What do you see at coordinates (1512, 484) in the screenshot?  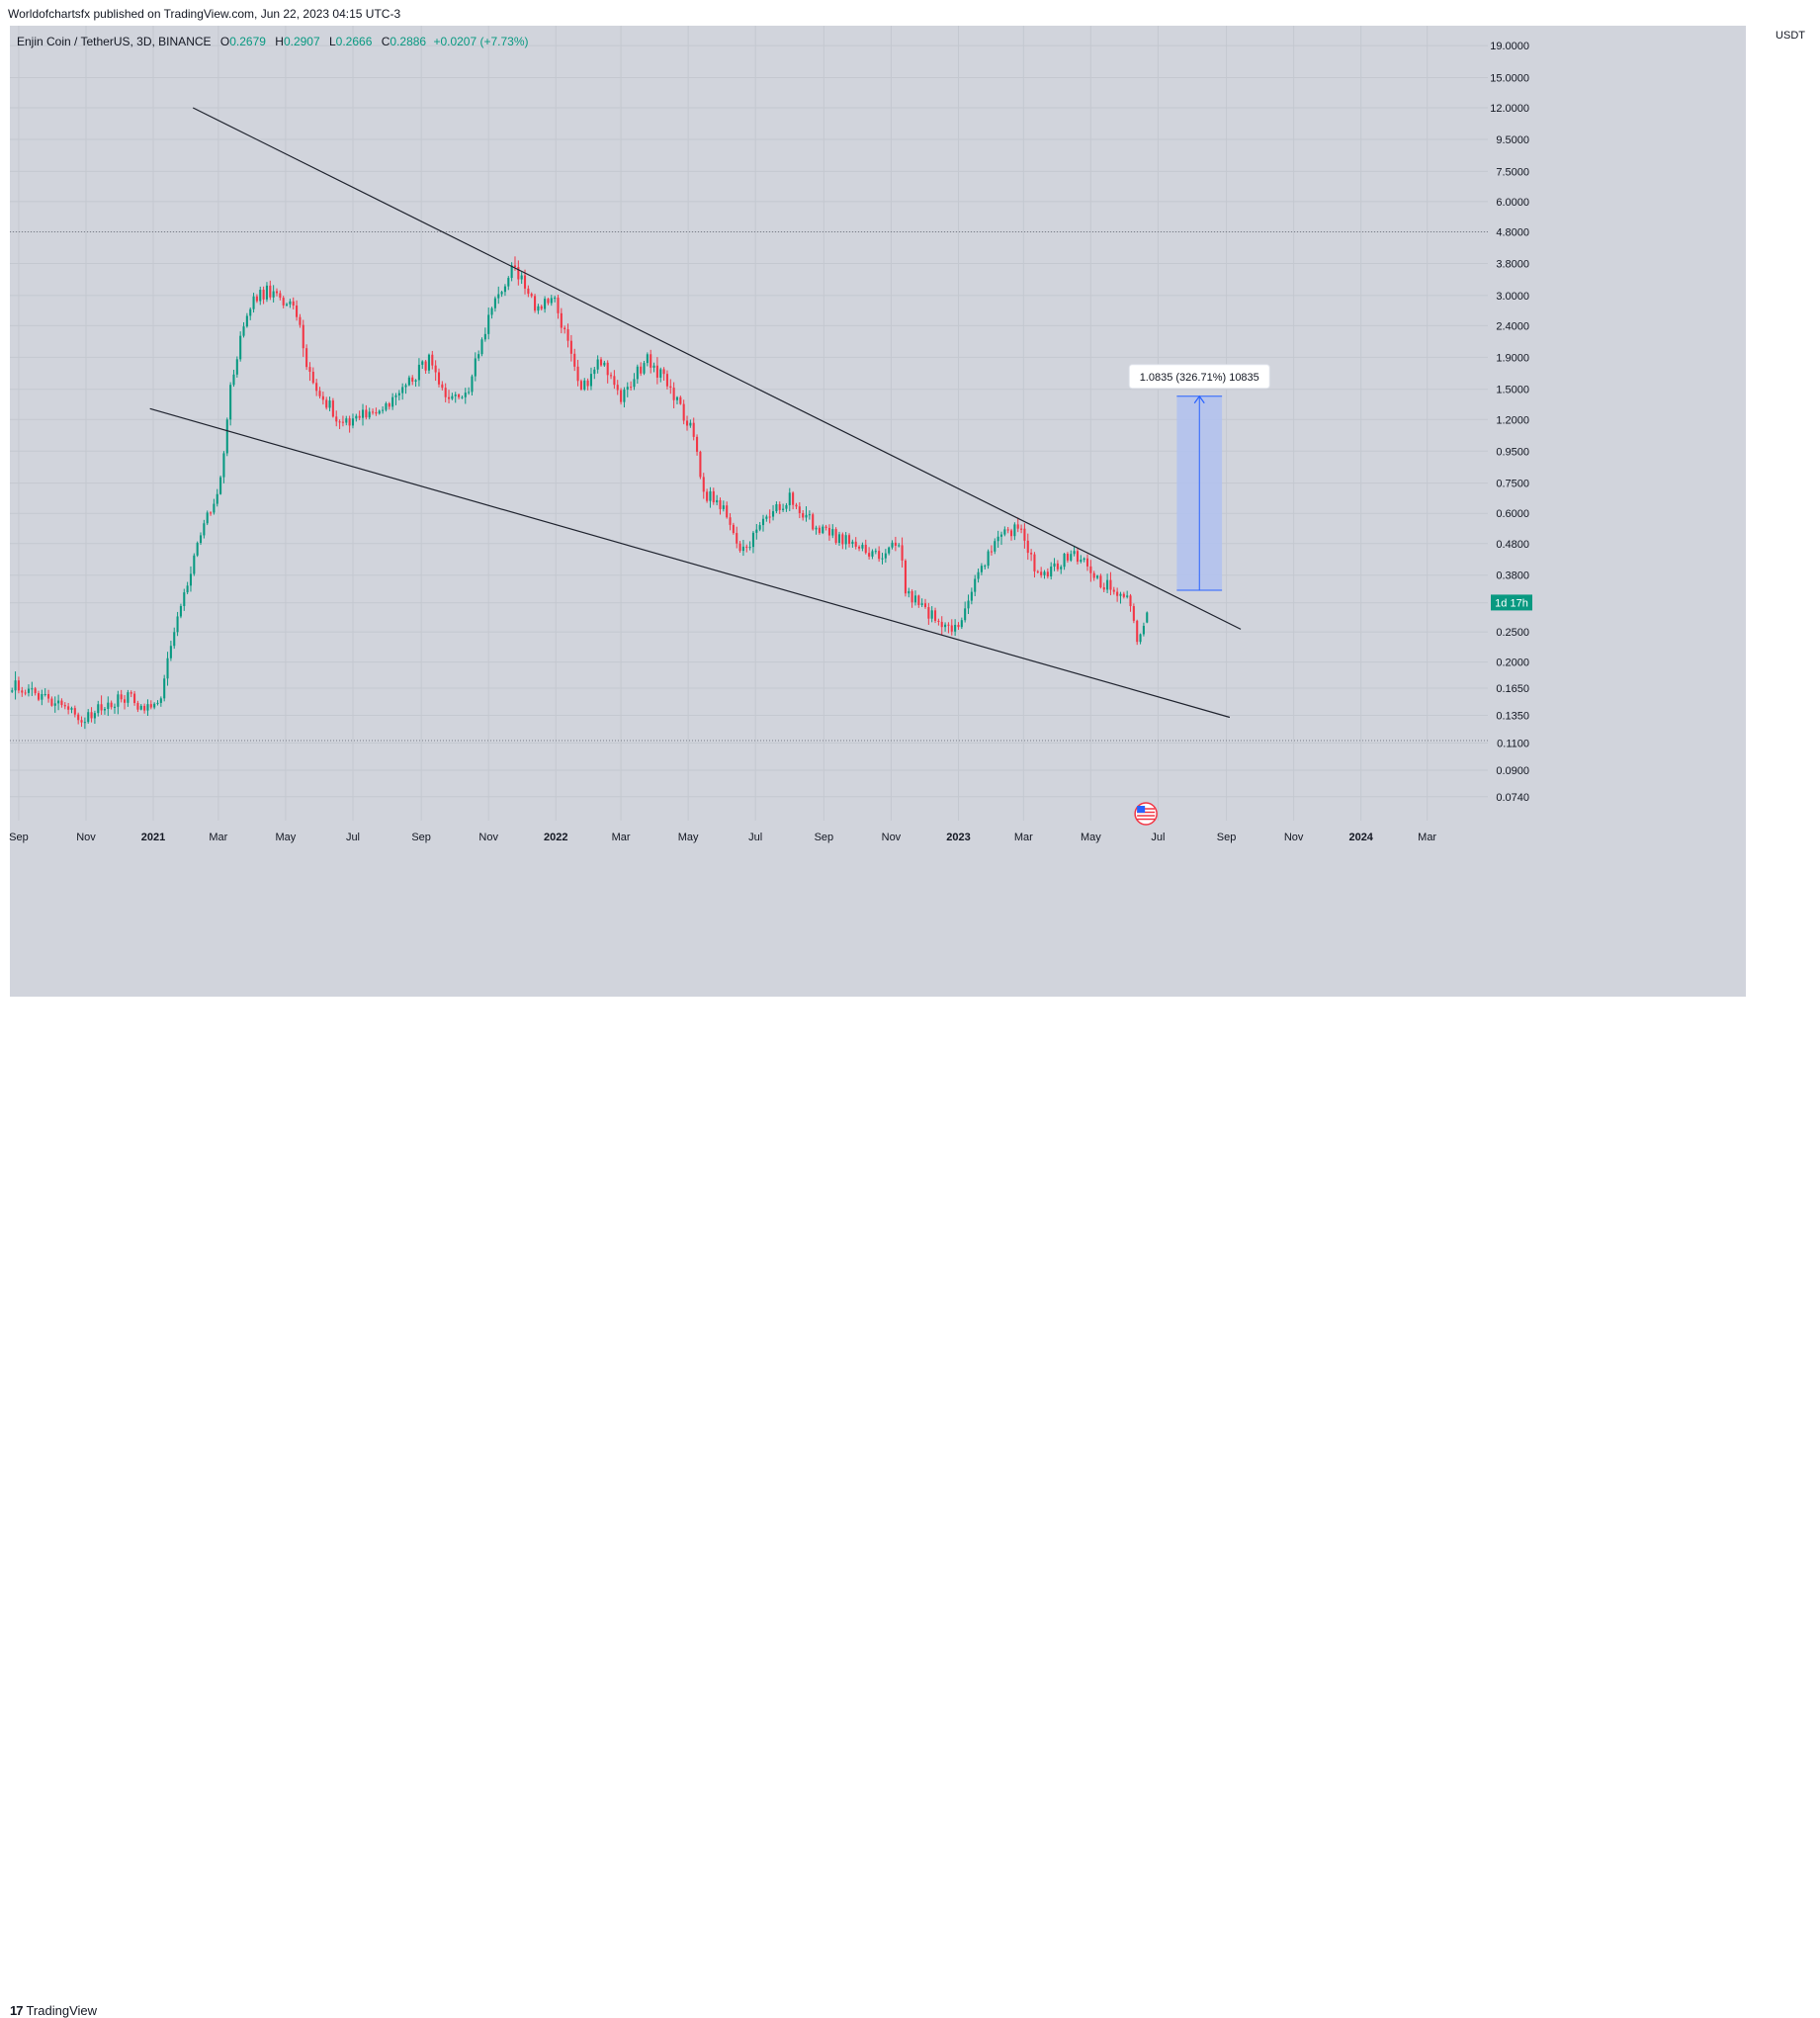 I see `y-tick-label: 0.7500` at bounding box center [1512, 484].